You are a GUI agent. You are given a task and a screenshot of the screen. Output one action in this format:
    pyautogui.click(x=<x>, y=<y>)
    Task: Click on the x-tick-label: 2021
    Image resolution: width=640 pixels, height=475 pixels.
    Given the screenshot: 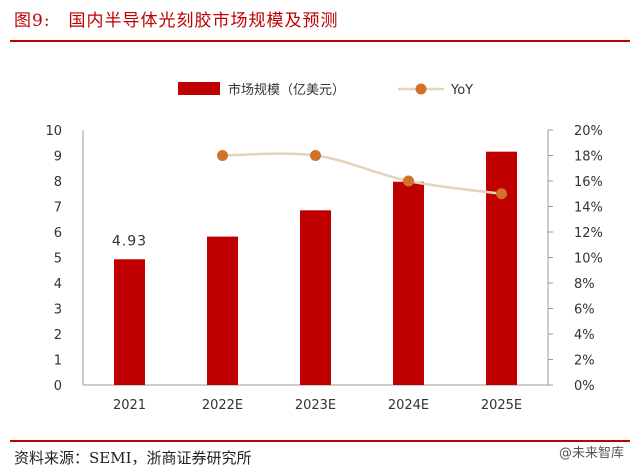 What is the action you would take?
    pyautogui.click(x=129, y=405)
    